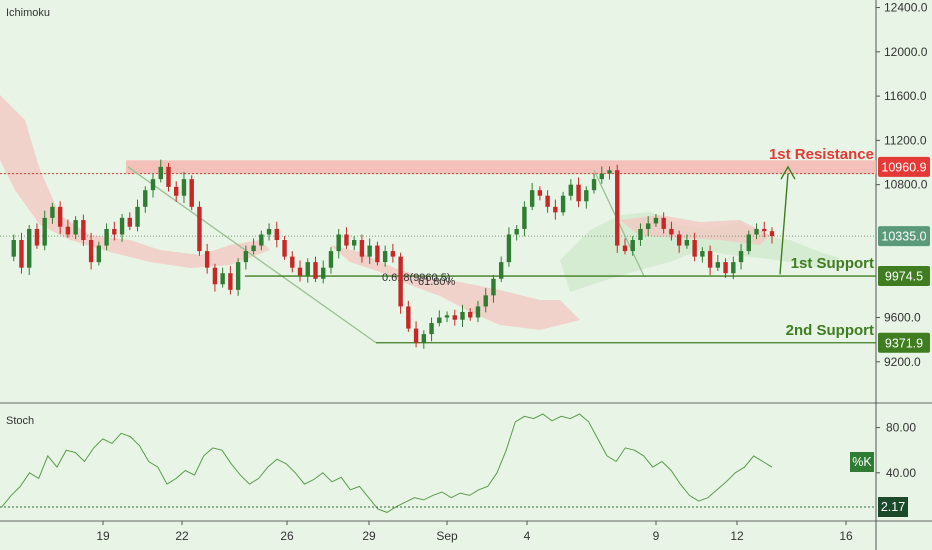  Describe the element at coordinates (902, 318) in the screenshot. I see `y-tick-label: 9600.0` at that location.